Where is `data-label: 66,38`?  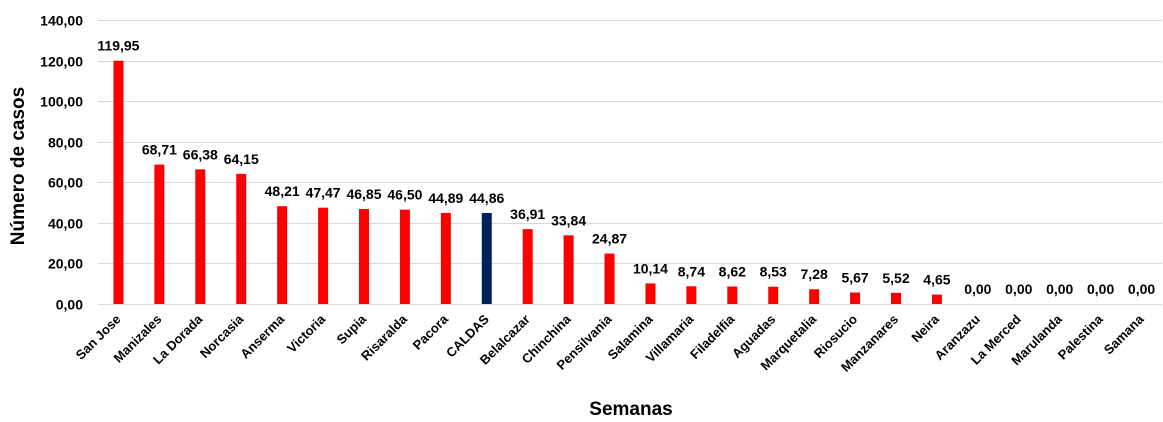 data-label: 66,38 is located at coordinates (200, 154).